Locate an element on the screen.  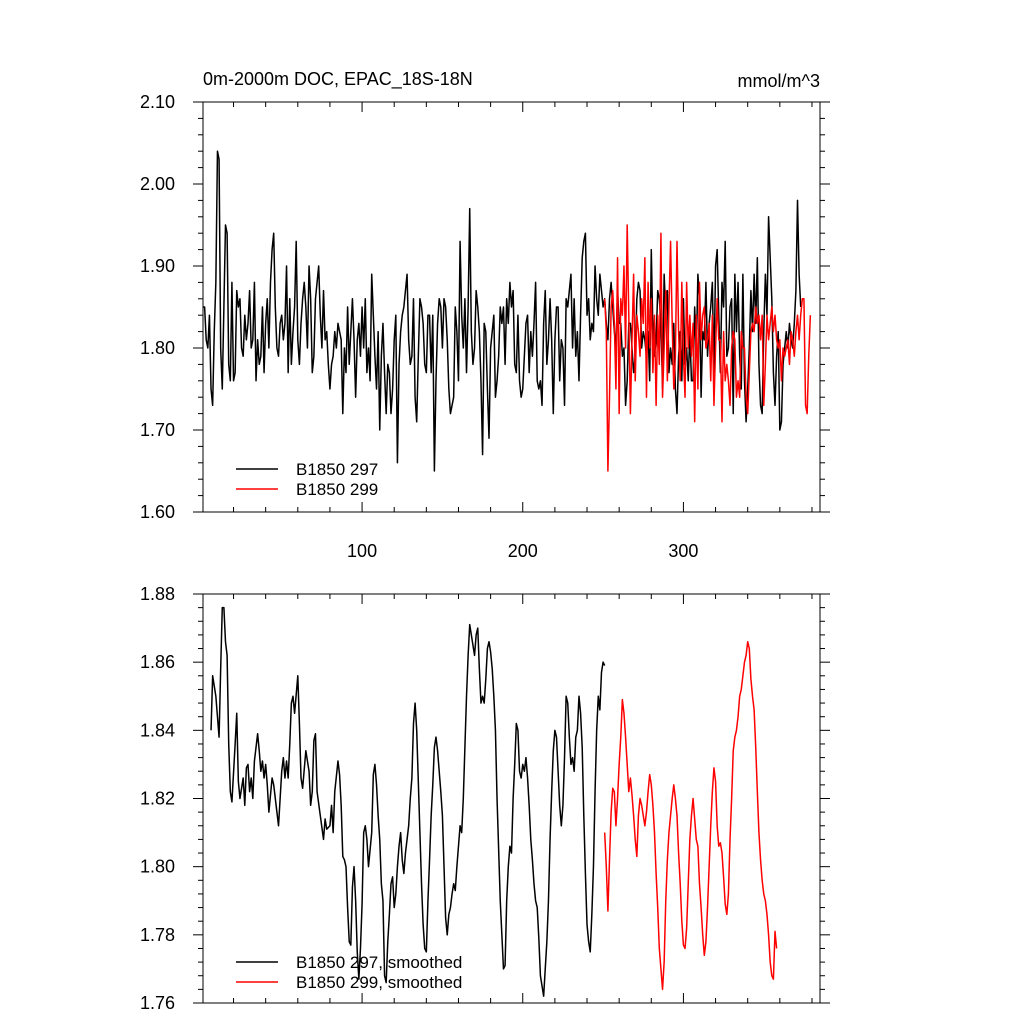
top-units: mmol/m^3 is located at coordinates (779, 81).